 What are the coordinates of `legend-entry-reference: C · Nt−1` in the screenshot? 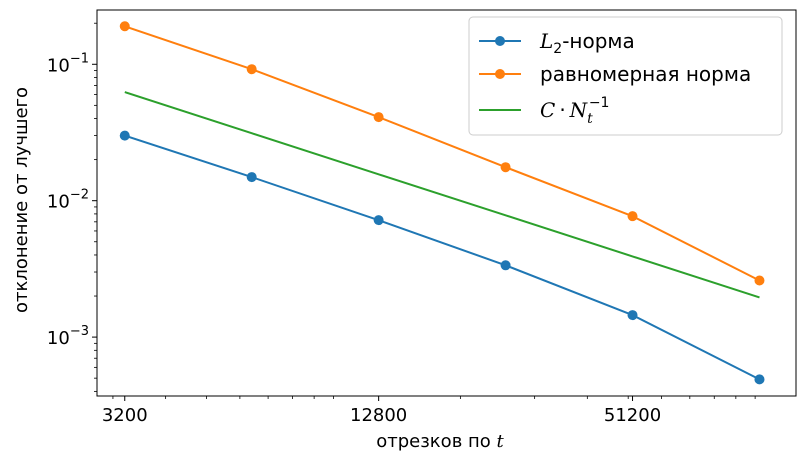 It's located at (544, 111).